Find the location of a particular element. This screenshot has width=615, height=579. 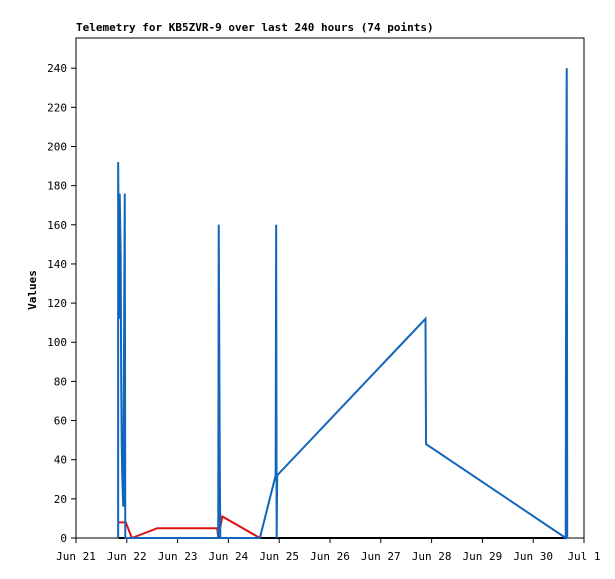

x-tick-label: Jun 28 is located at coordinates (432, 556).